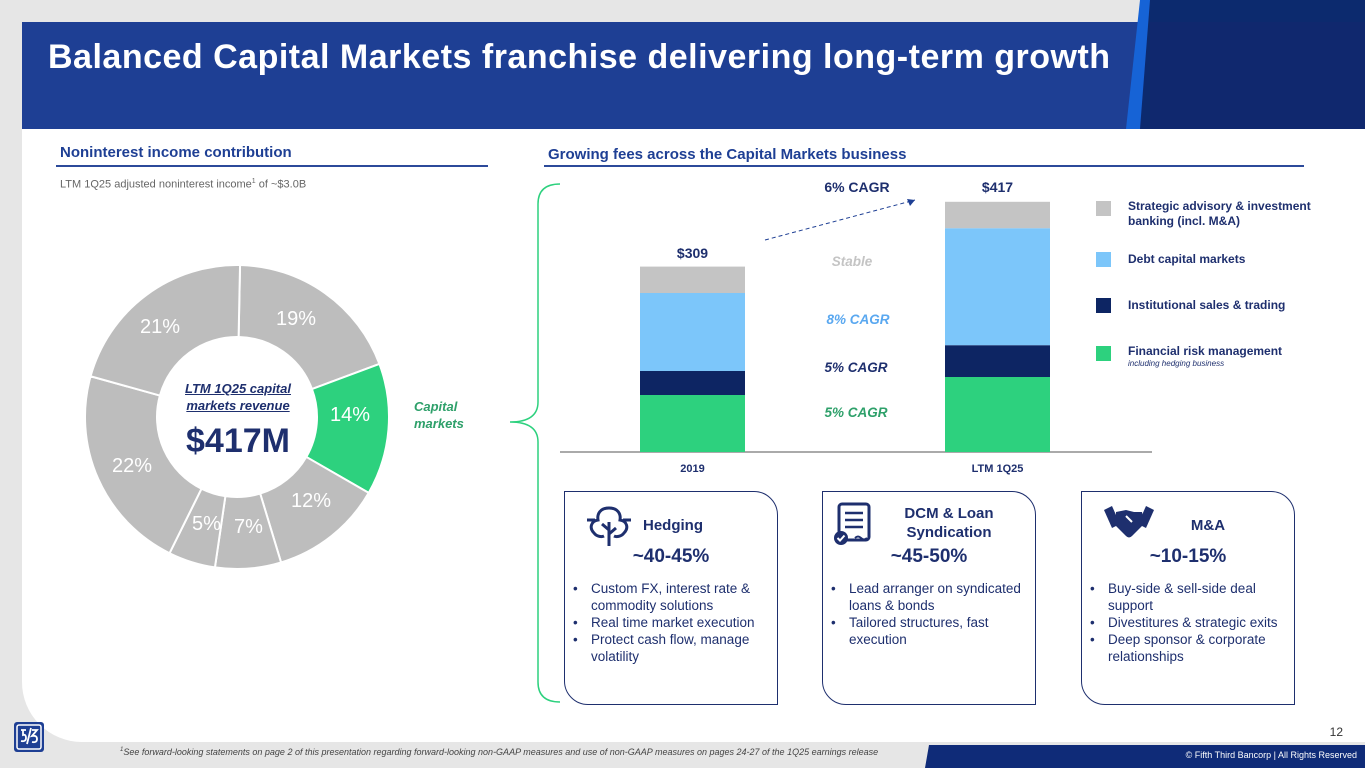  Describe the element at coordinates (1176, 363) in the screenshot. I see `legend-sublabel: including hedging business` at that location.